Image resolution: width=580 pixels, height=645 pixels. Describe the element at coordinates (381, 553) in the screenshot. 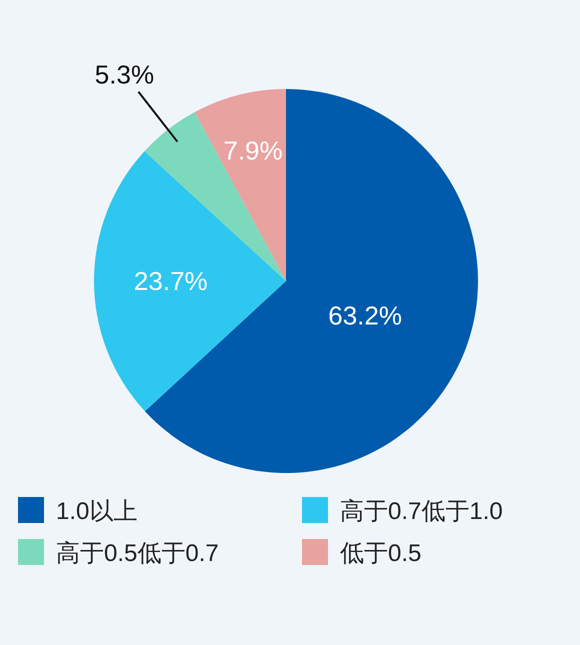

I see `legend-label: 低于0.5` at that location.